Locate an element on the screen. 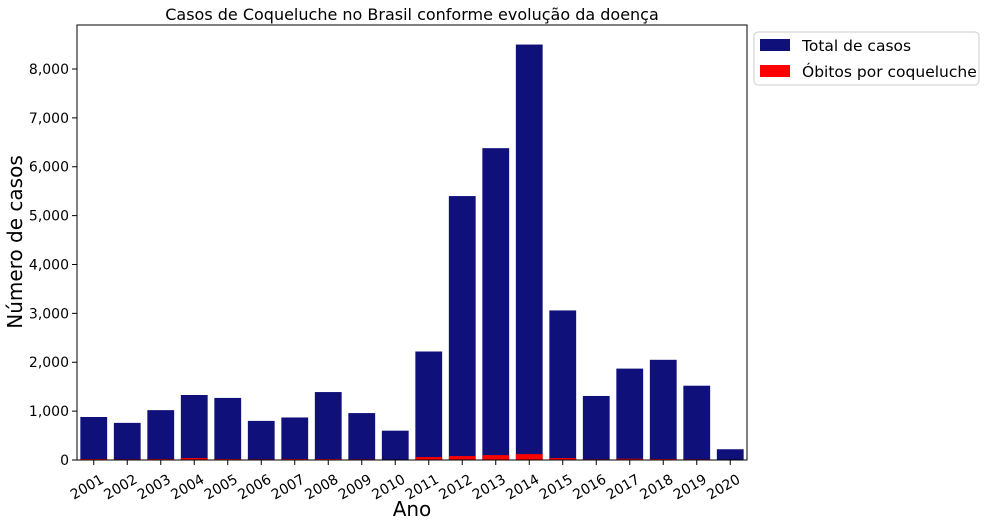 This screenshot has width=985, height=531. bar-total-2007 is located at coordinates (294, 438).